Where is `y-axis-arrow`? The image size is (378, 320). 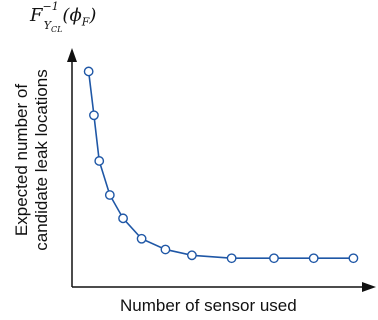 y-axis-arrow is located at coordinates (72, 55).